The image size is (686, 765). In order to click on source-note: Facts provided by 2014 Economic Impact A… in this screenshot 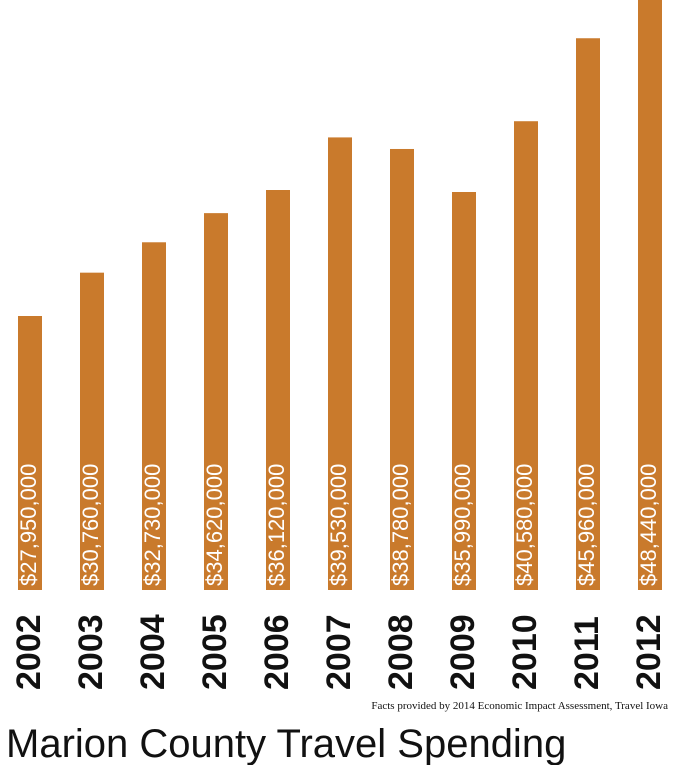, I will do `click(519, 706)`.